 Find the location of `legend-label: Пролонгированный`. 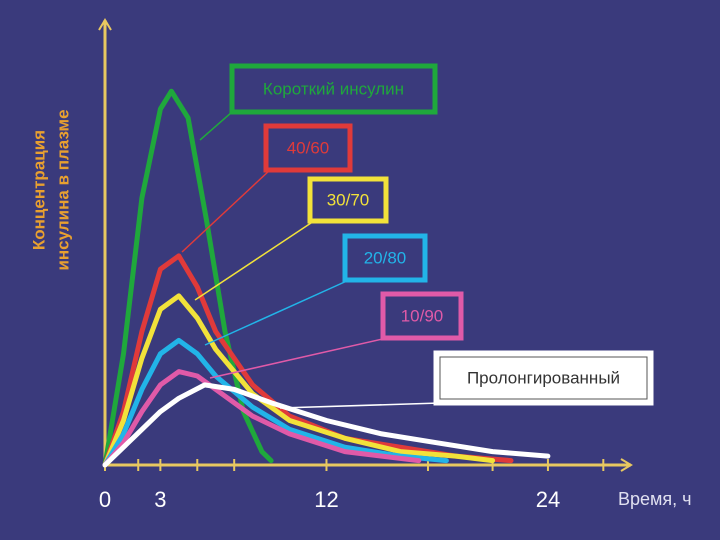

legend-label: Пролонгированный is located at coordinates (543, 377).